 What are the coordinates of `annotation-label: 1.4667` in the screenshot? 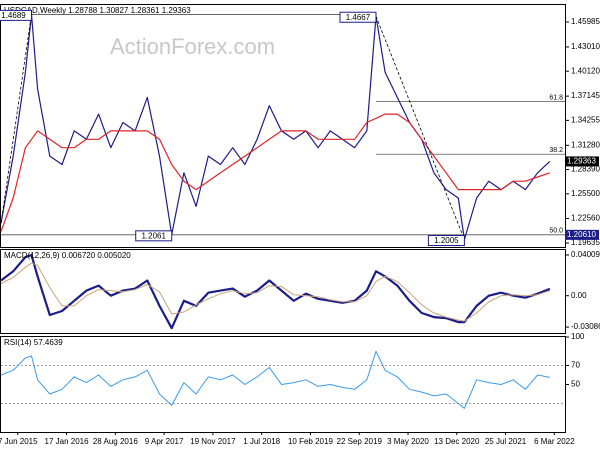 It's located at (358, 17).